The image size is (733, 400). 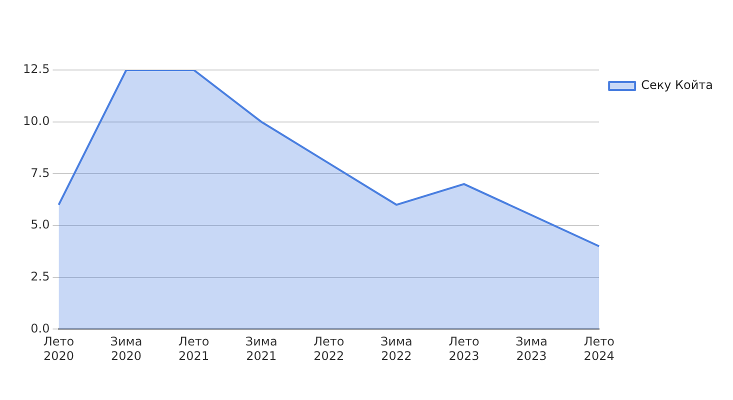 I want to click on x-tick-label: Лето 2021, so click(x=194, y=348).